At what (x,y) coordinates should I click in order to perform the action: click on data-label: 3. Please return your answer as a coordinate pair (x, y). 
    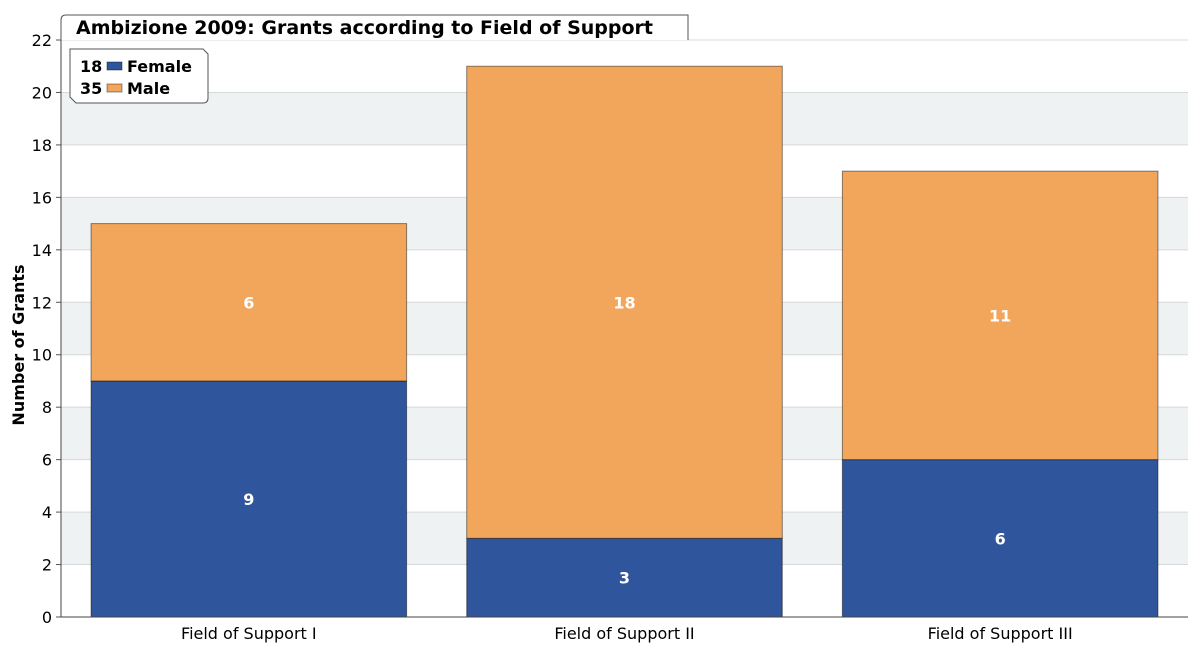
    Looking at the image, I should click on (624, 578).